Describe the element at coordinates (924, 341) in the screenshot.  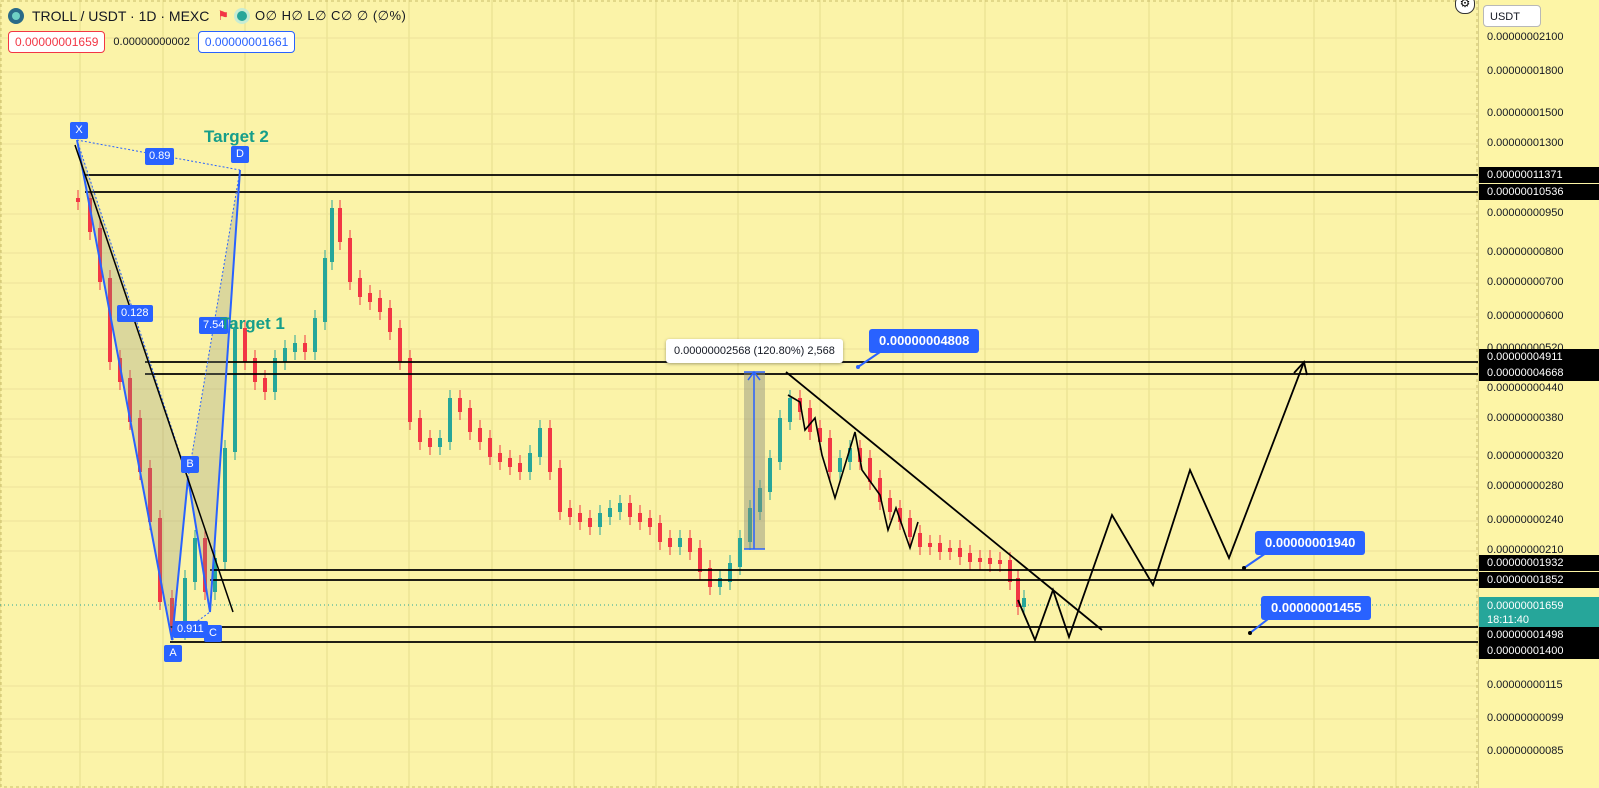
I see `callout-4808: 0.00000004808` at that location.